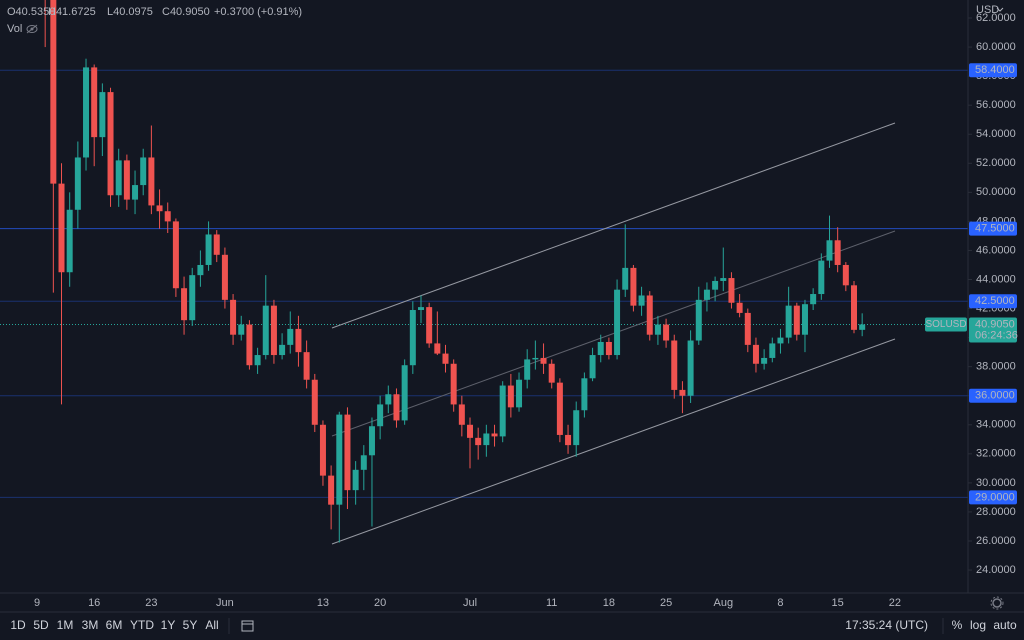  Describe the element at coordinates (225, 603) in the screenshot. I see `x-tick-label: Jun` at that location.